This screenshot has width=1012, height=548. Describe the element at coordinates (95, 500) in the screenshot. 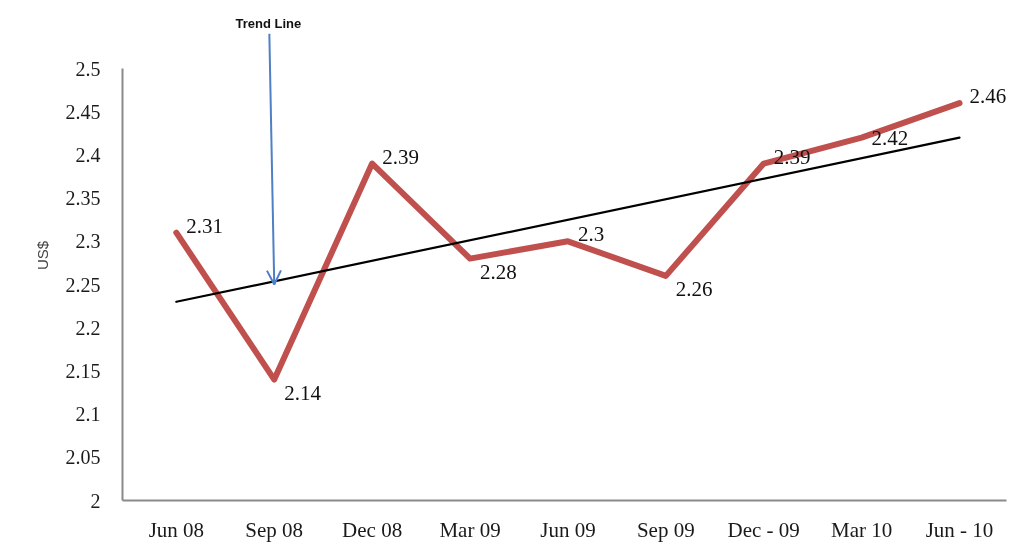

I see `y-tick-label: 2` at that location.